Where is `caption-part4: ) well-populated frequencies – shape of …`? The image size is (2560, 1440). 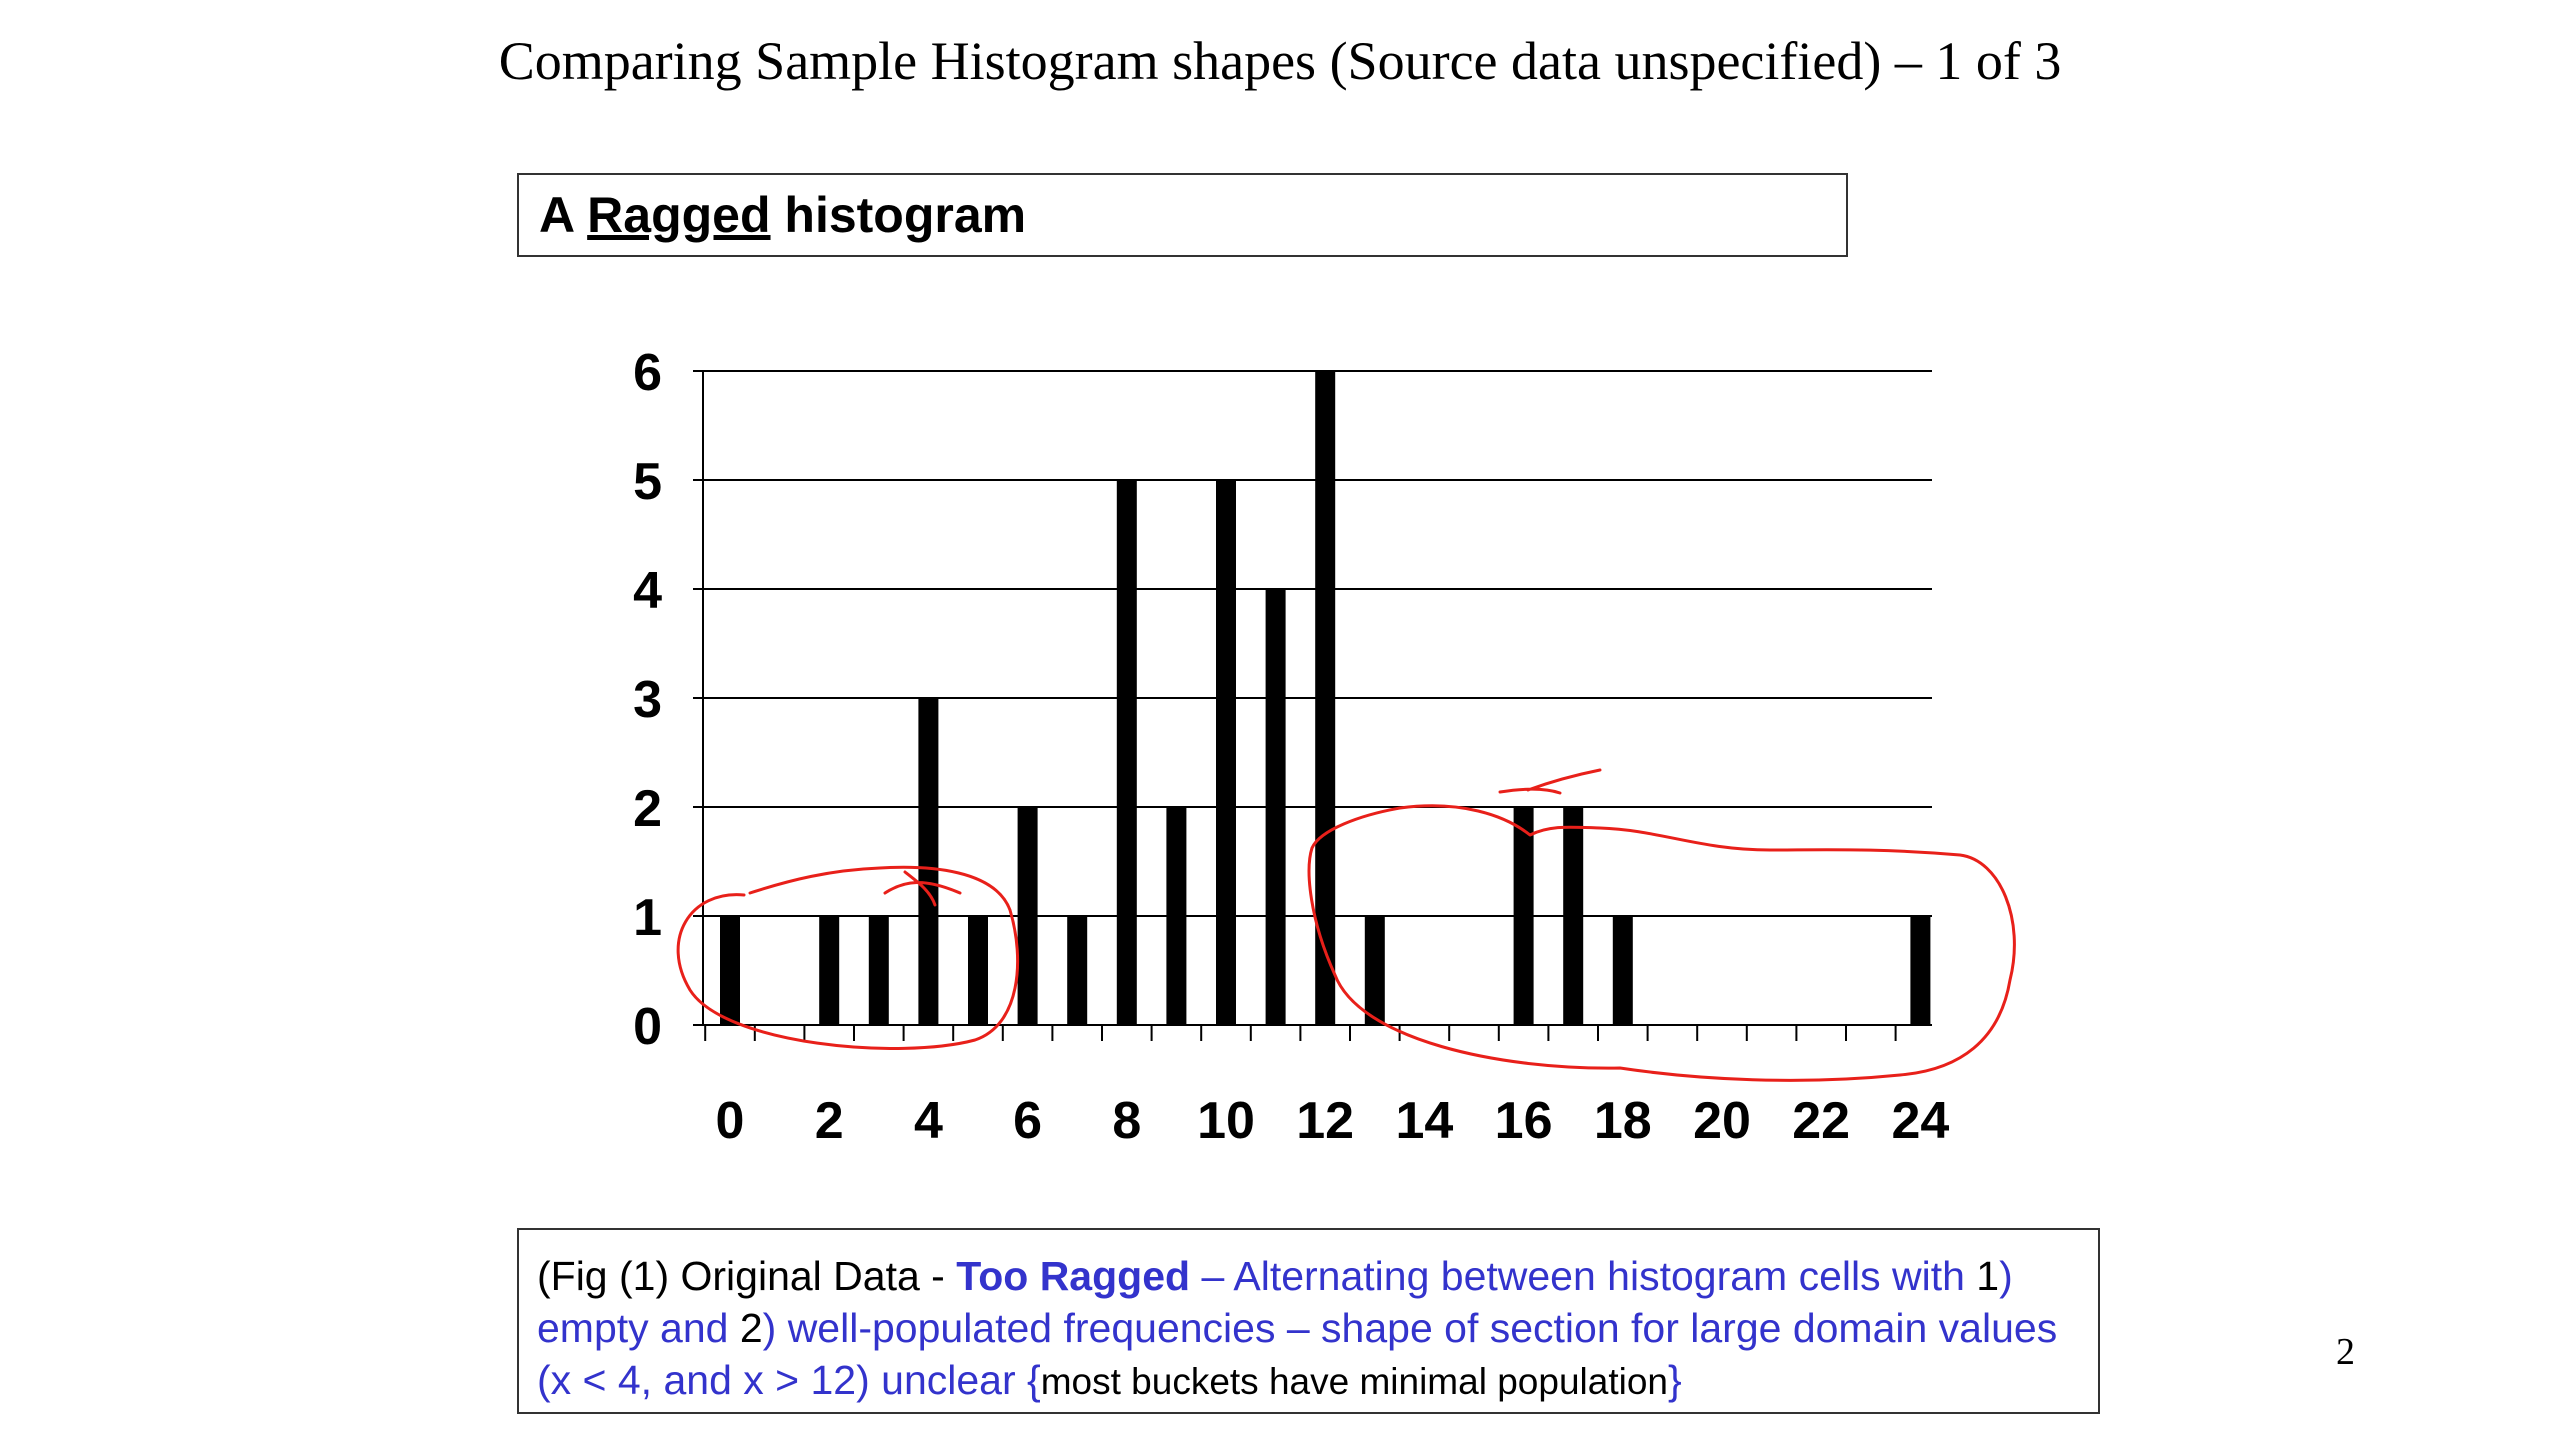
caption-part4: ) well-populated frequencies – shape of … is located at coordinates (1297, 1354).